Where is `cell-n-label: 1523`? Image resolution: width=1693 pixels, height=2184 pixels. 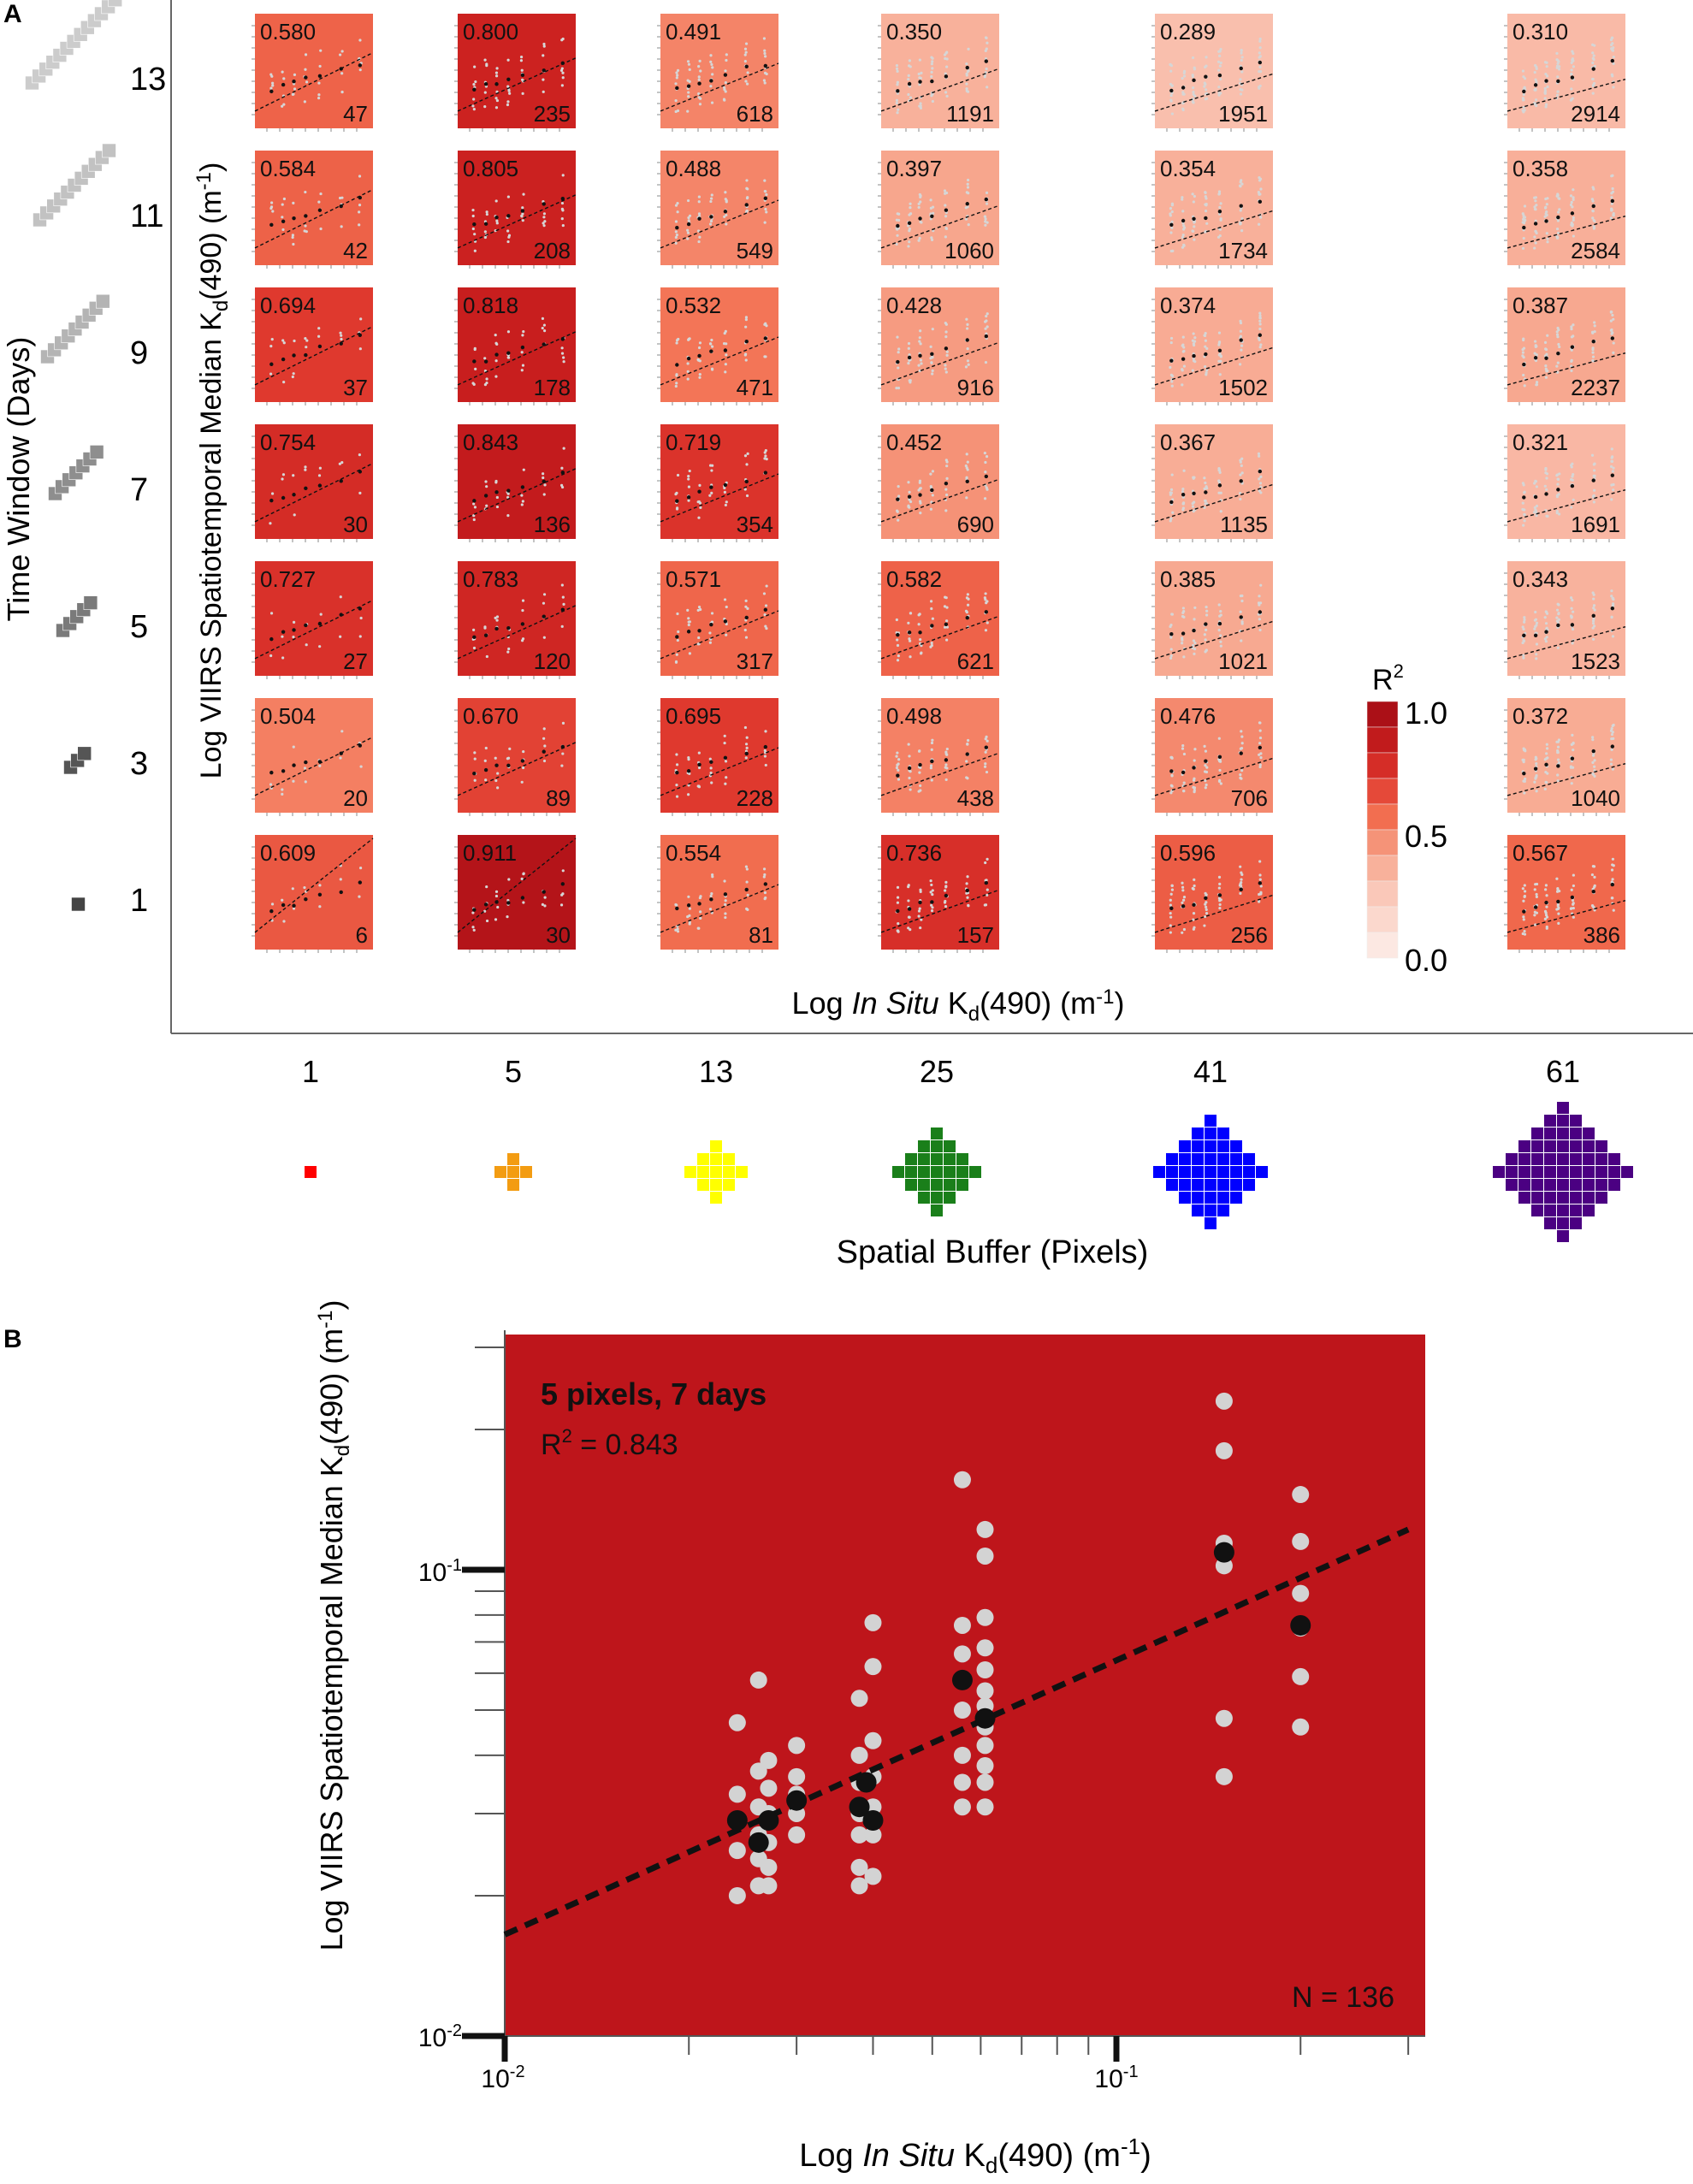 cell-n-label: 1523 is located at coordinates (1595, 661).